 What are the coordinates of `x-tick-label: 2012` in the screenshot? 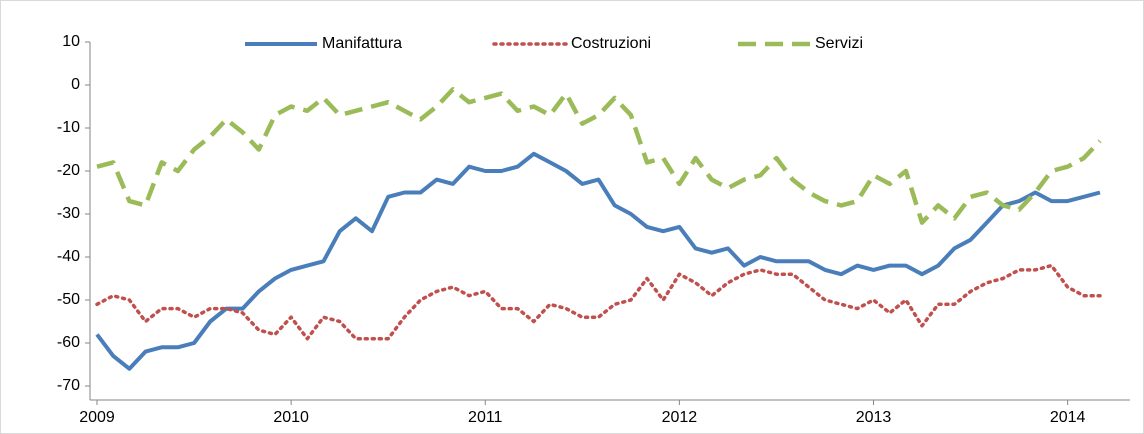 It's located at (680, 417).